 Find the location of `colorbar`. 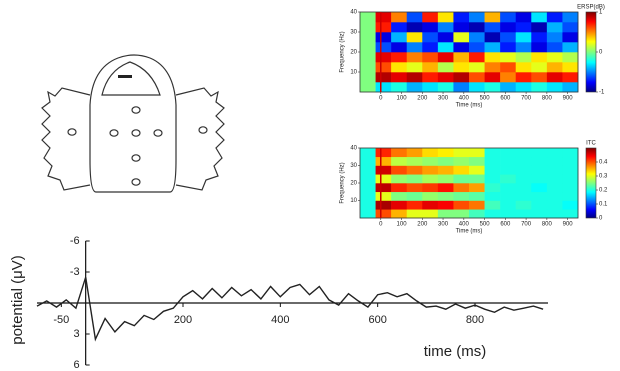

colorbar is located at coordinates (591, 183).